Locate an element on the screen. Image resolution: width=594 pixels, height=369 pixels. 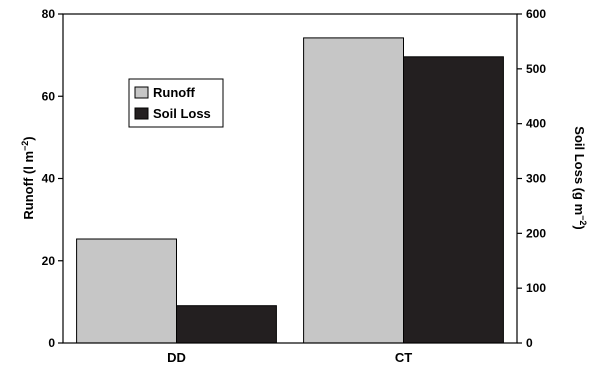
right-tick-label: 300 is located at coordinates (536, 179).